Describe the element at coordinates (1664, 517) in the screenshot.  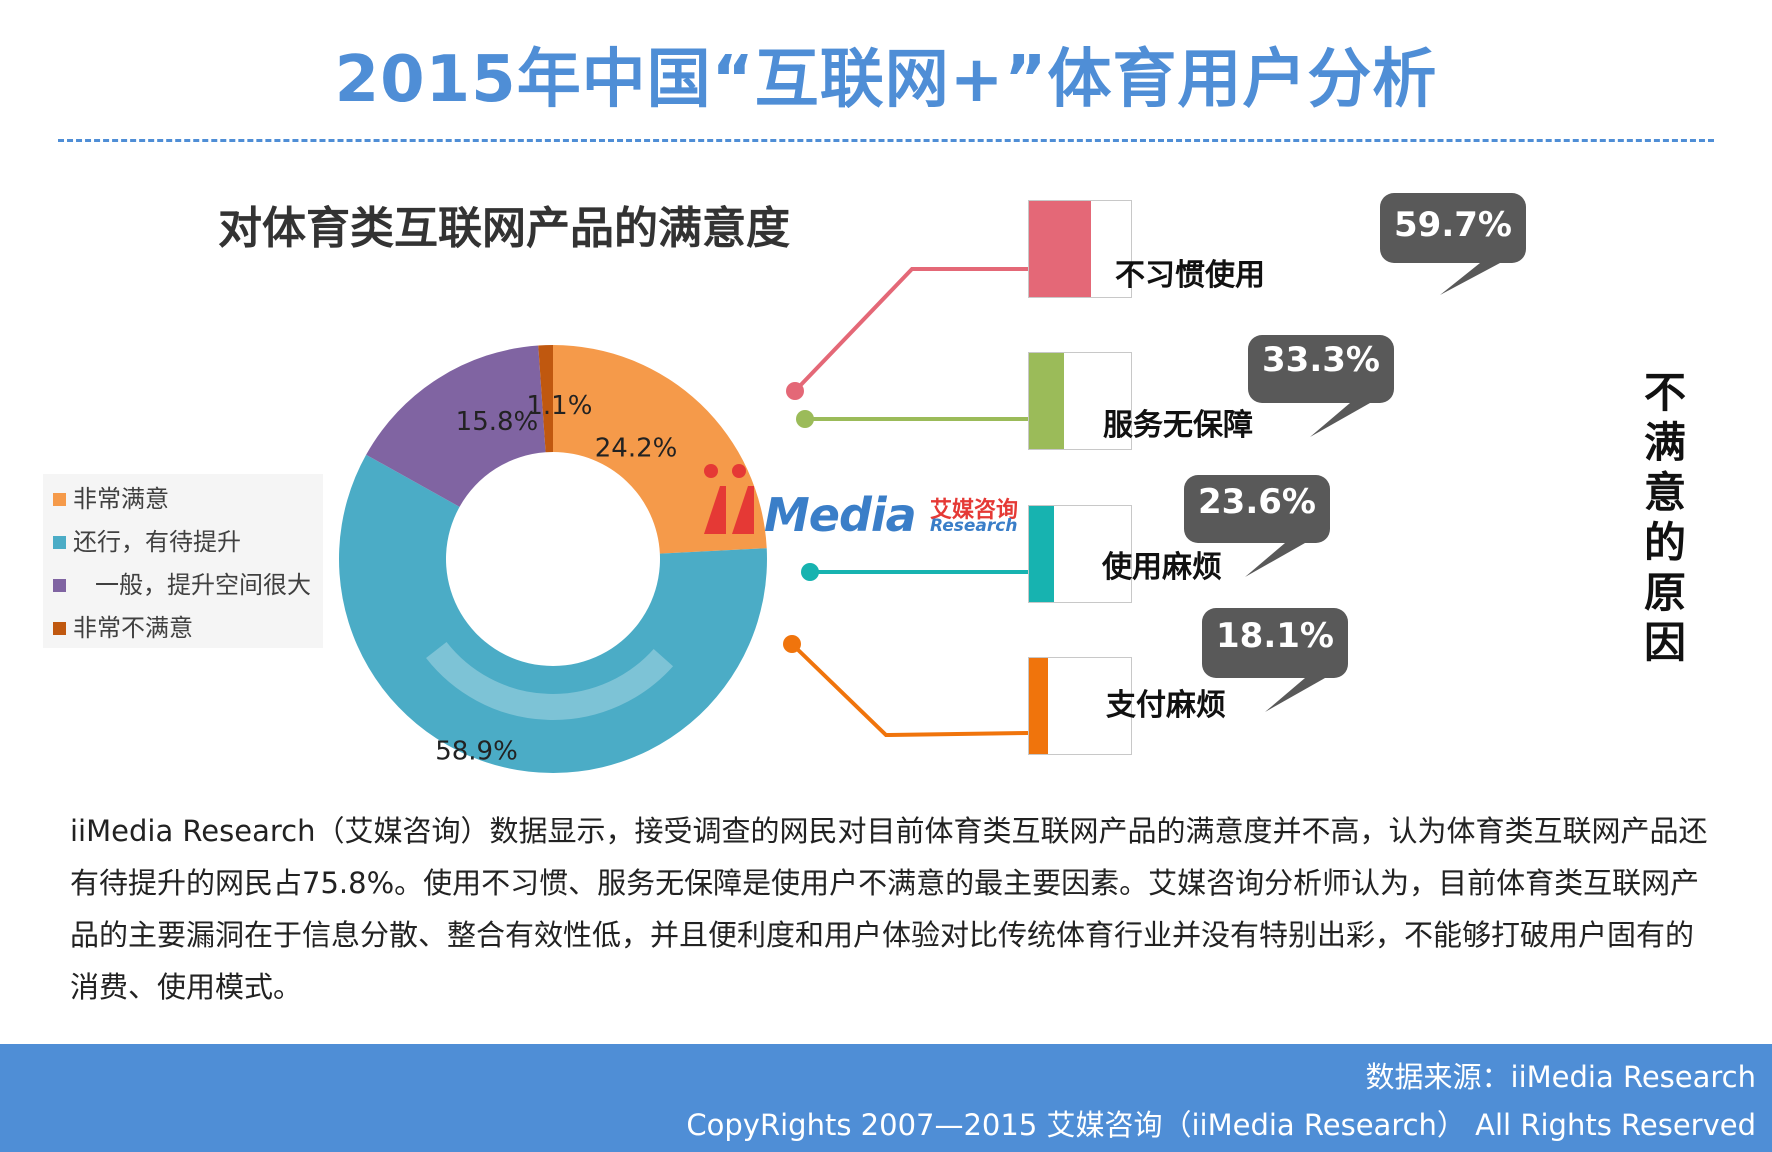
I see `side-label-unsatisfied-reasons: 不满意的原因` at that location.